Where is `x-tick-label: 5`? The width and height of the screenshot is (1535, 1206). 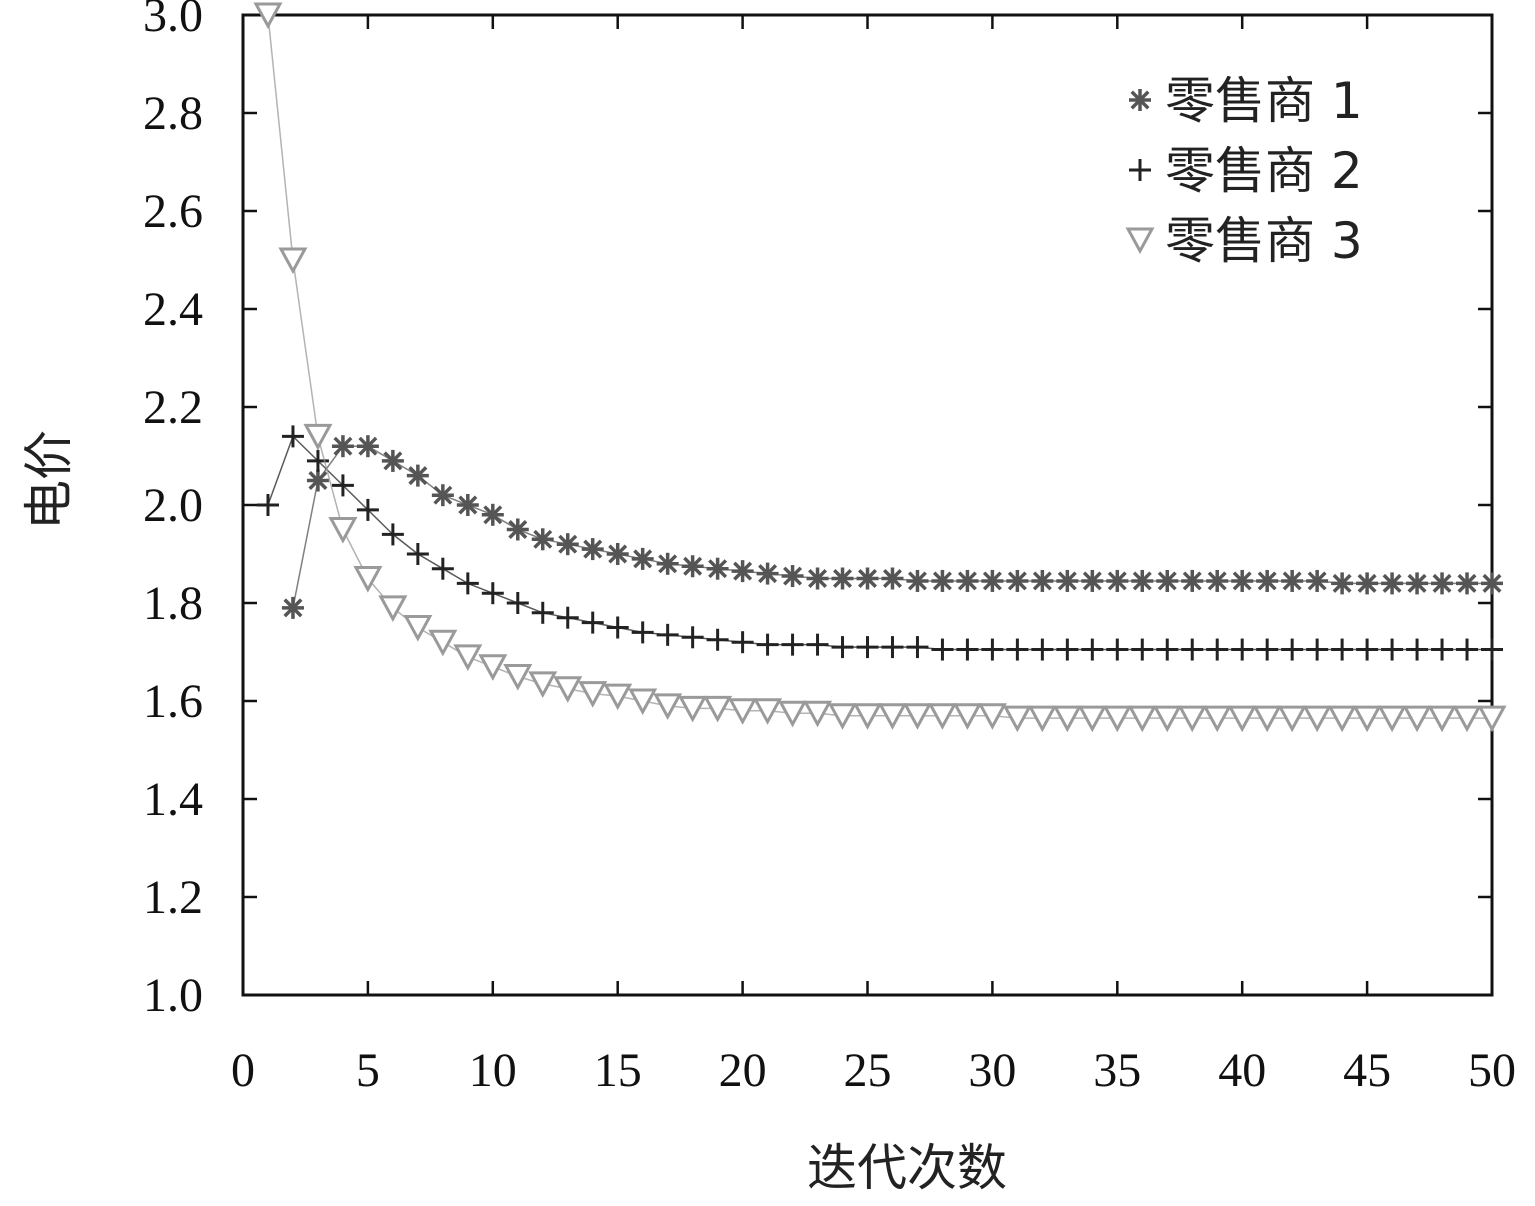 x-tick-label: 5 is located at coordinates (368, 1070).